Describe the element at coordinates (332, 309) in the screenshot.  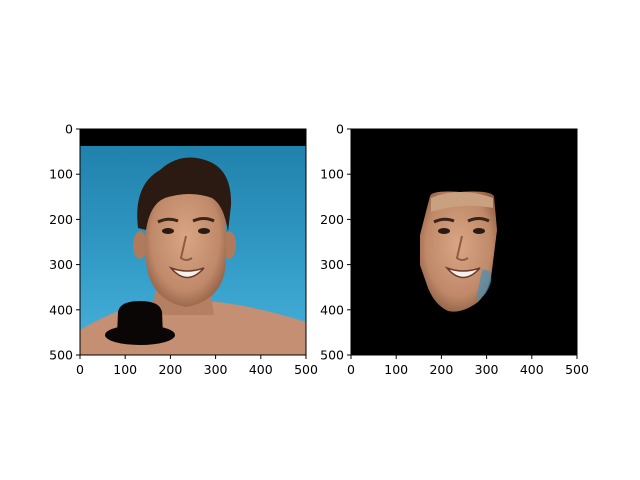
I see `right-y-tick-label: 400` at that location.